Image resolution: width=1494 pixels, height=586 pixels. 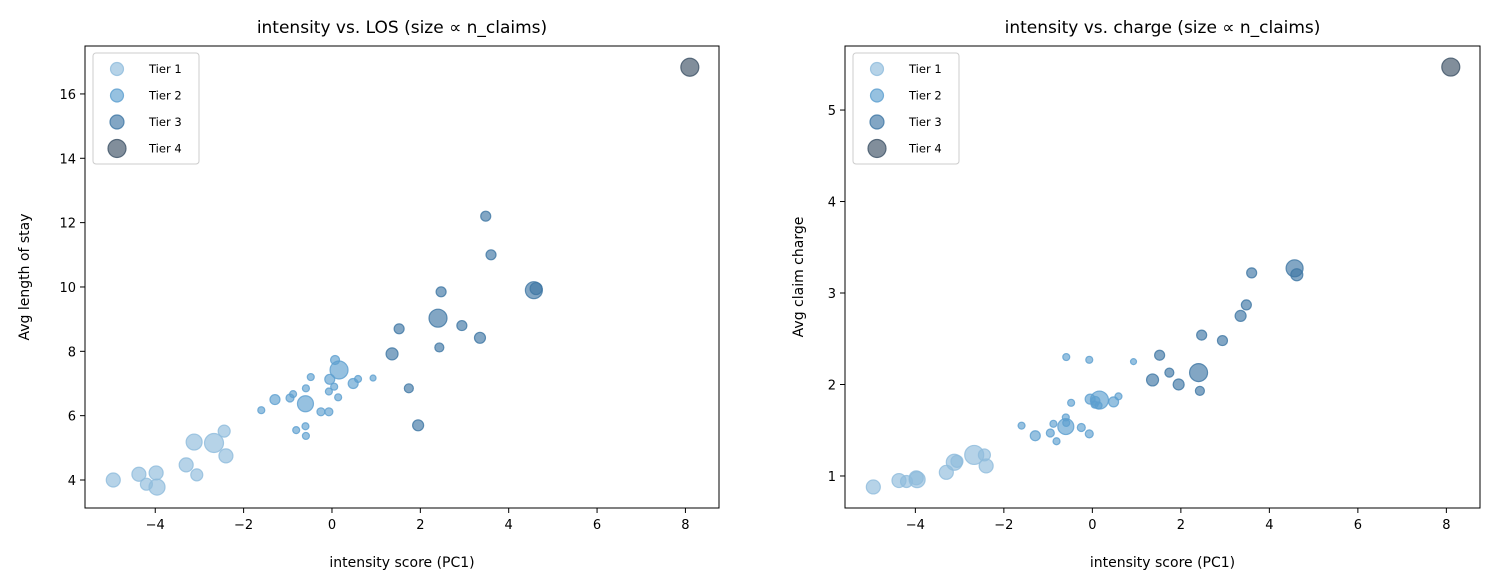 I want to click on y-tick-label: 10, so click(x=67, y=288).